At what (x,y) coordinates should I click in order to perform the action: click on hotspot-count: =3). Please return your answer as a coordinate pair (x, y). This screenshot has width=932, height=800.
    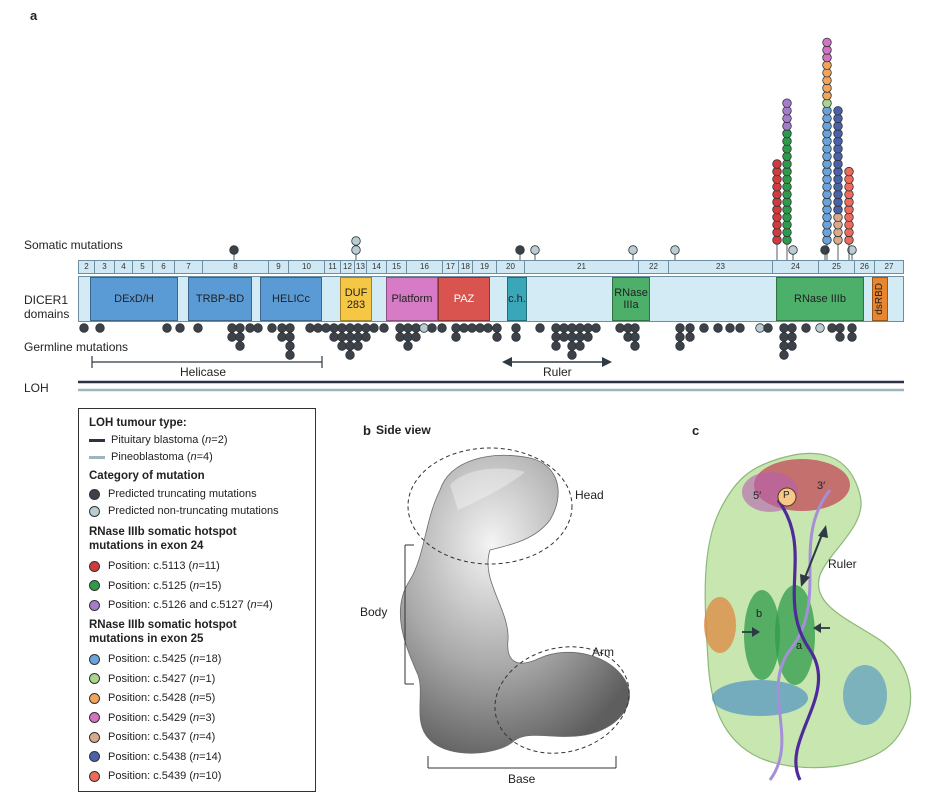
    Looking at the image, I should click on (207, 717).